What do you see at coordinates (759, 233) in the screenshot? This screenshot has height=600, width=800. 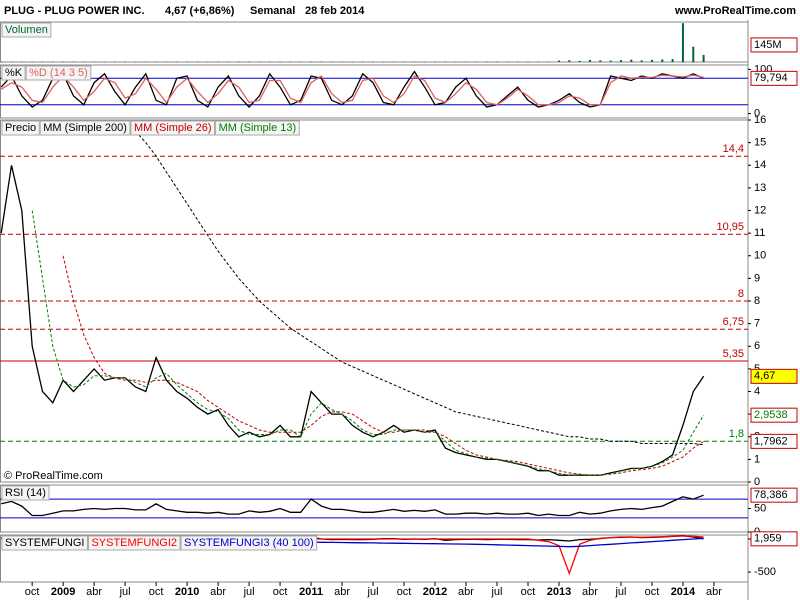 I see `y-tick-label: 11` at bounding box center [759, 233].